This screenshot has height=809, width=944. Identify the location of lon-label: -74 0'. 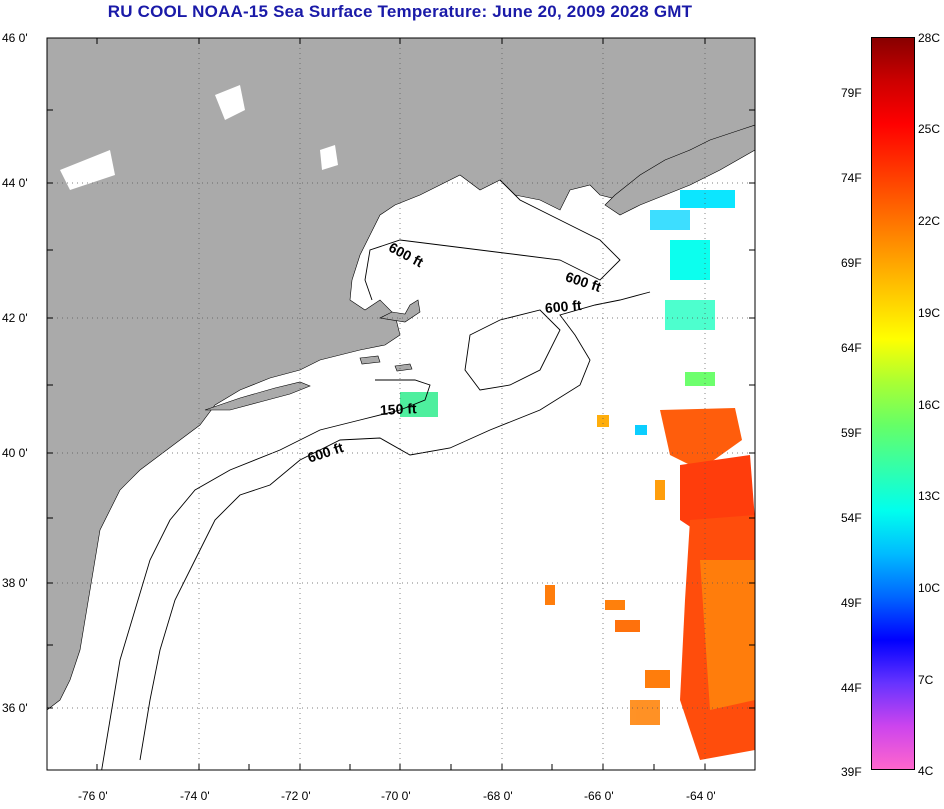
(195, 796).